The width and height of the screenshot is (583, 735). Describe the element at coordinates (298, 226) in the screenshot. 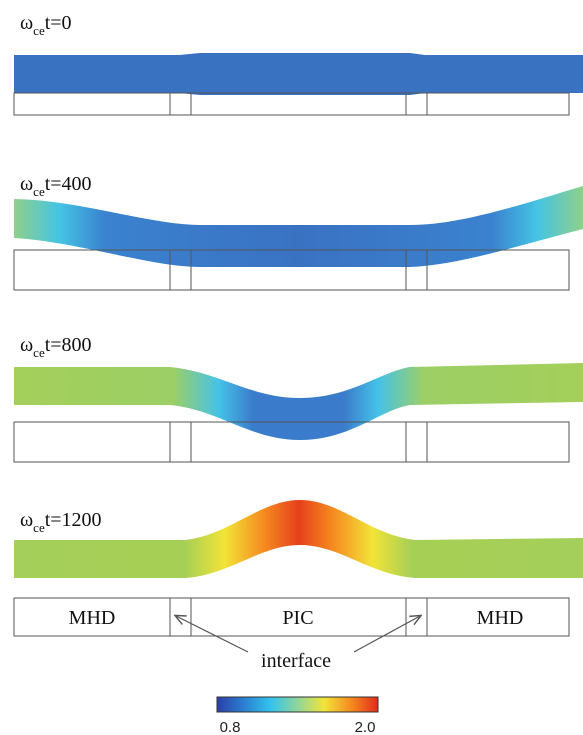

I see `density-band-t400` at that location.